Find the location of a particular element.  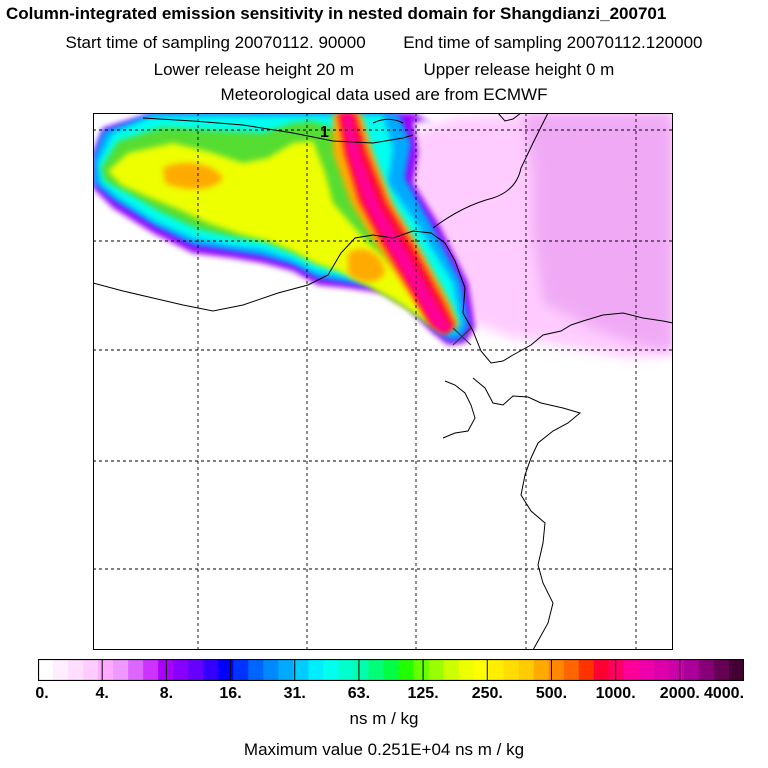

colorbar-border is located at coordinates (391, 670).